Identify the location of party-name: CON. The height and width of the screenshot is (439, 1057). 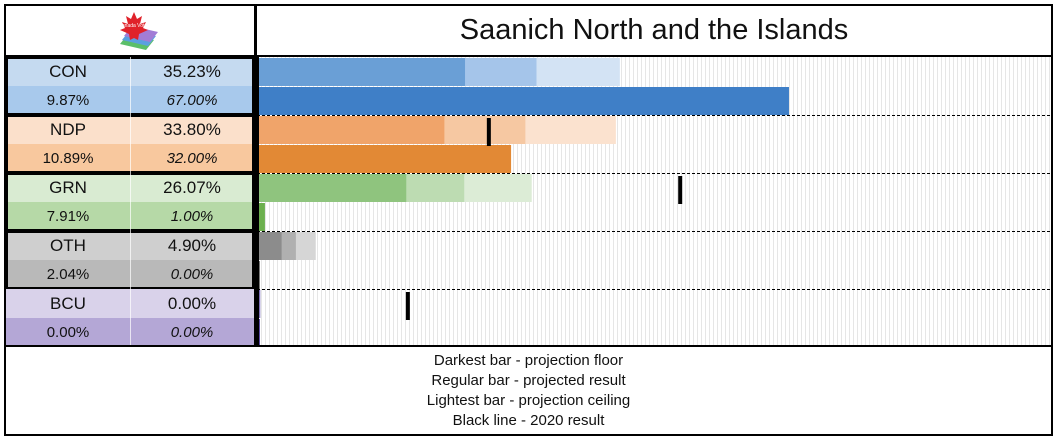
(68, 71).